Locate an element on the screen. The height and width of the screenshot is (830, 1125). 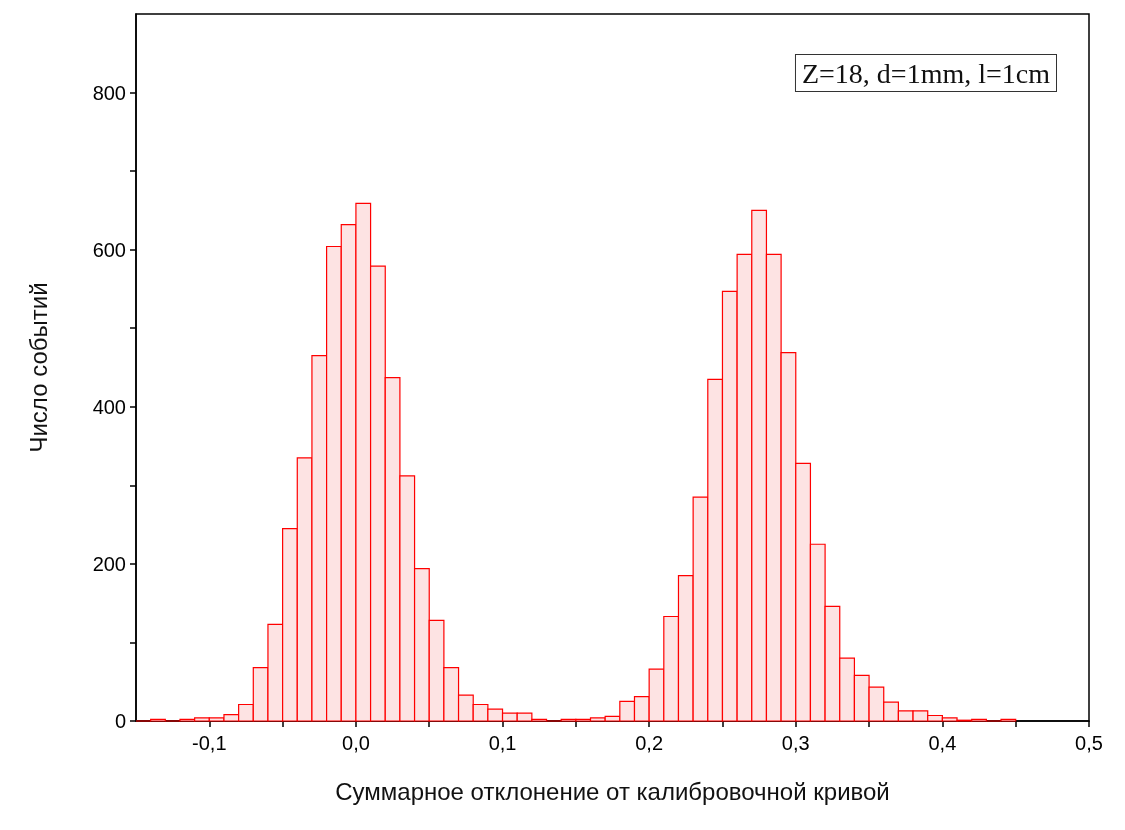
y-tick-label: 400 is located at coordinates (109, 406).